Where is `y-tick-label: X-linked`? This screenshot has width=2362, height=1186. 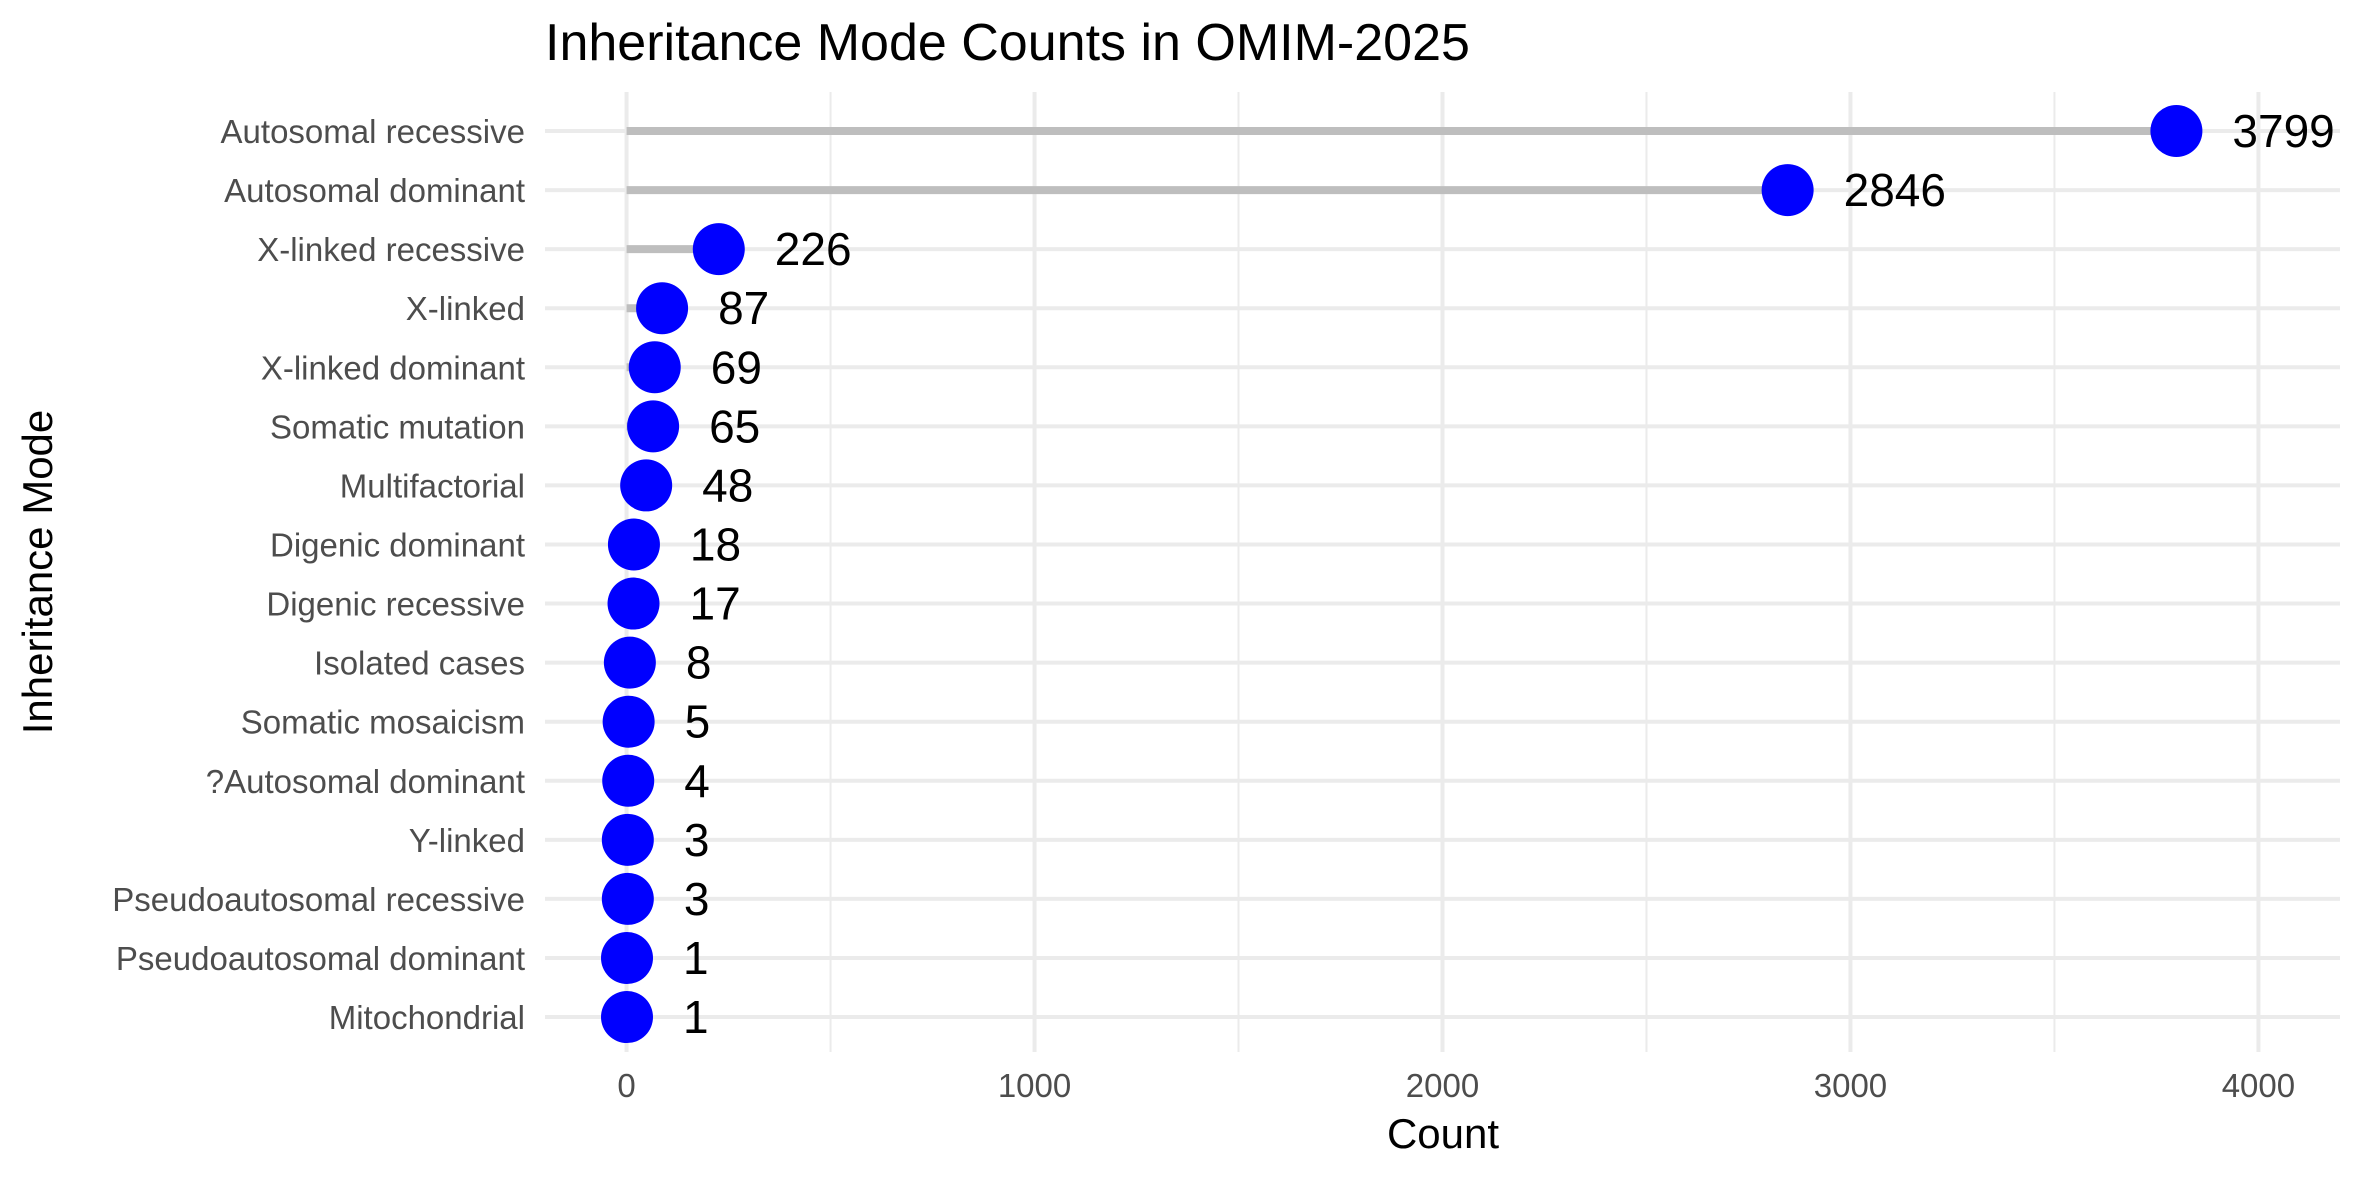 y-tick-label: X-linked is located at coordinates (465, 308).